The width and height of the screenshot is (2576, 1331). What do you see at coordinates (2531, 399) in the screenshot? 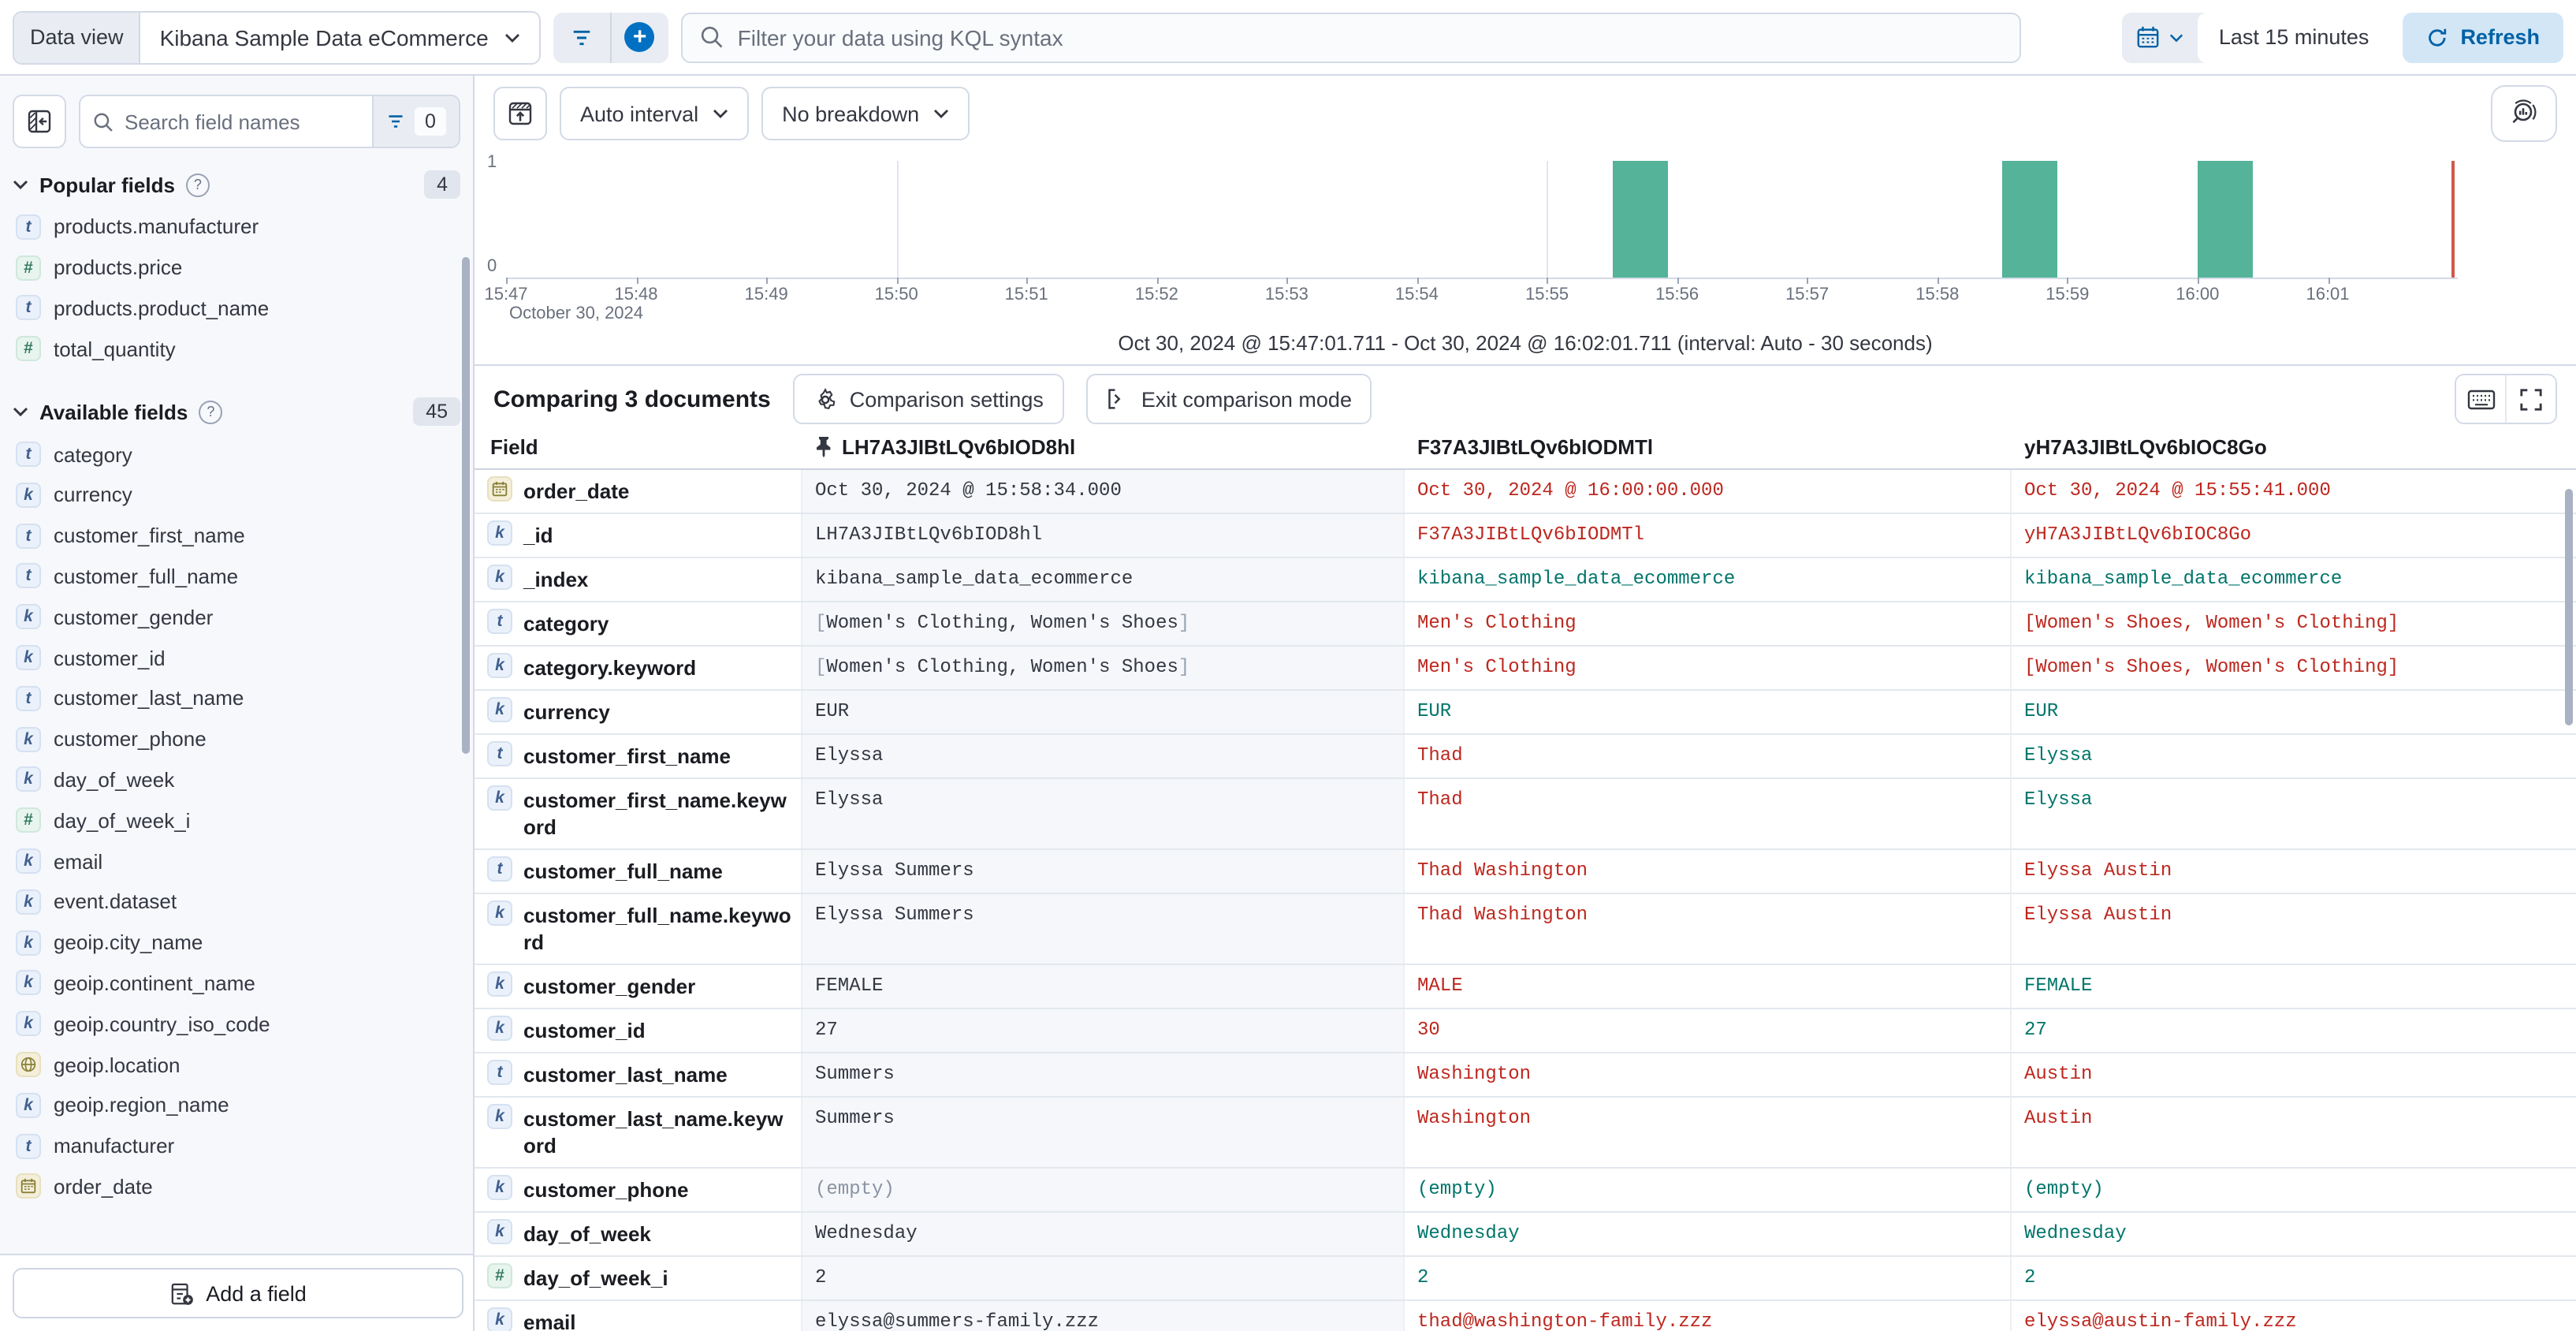
I see `fullscreen-button` at bounding box center [2531, 399].